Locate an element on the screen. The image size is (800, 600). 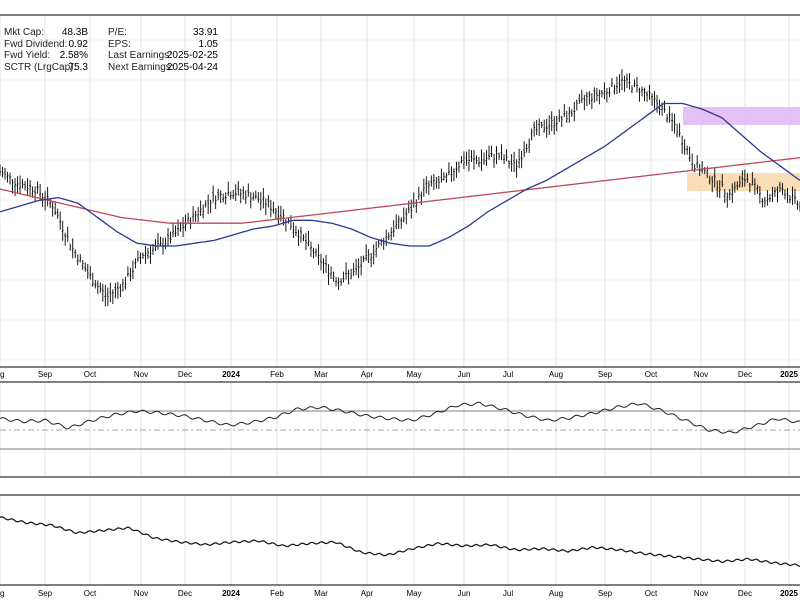
stat-row: Fwd Dividend: 0.92 is located at coordinates (46, 45).